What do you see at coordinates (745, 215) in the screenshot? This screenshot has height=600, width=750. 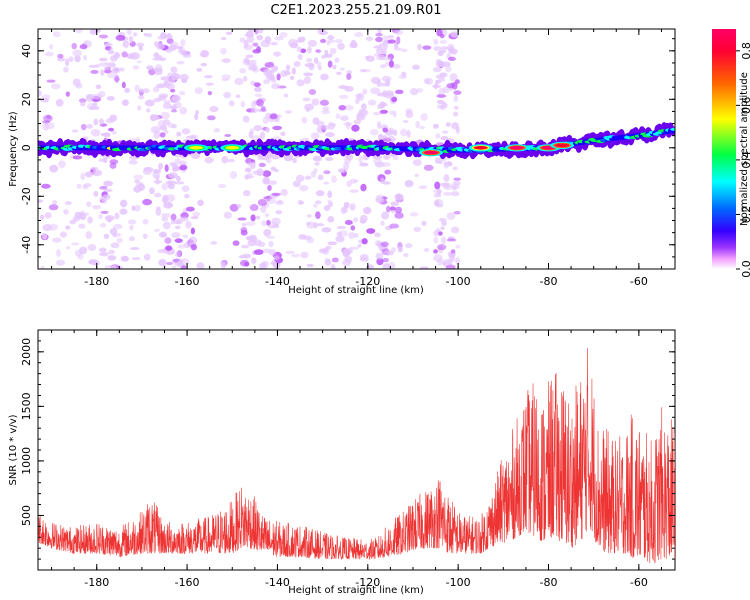 I see `colorbar-tick-label: 0.2` at bounding box center [745, 215].